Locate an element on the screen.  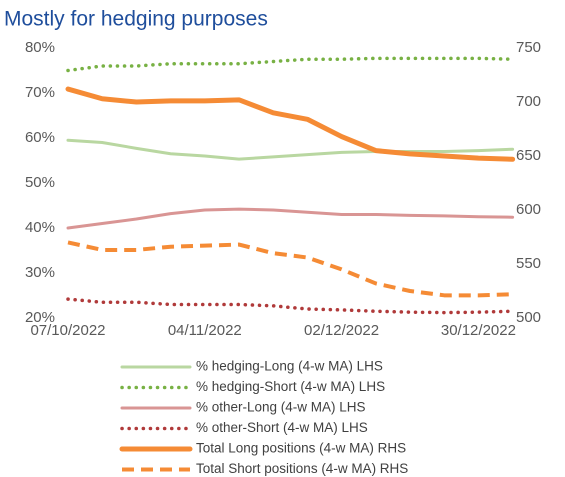
y2-tick-label: 700 is located at coordinates (528, 101).